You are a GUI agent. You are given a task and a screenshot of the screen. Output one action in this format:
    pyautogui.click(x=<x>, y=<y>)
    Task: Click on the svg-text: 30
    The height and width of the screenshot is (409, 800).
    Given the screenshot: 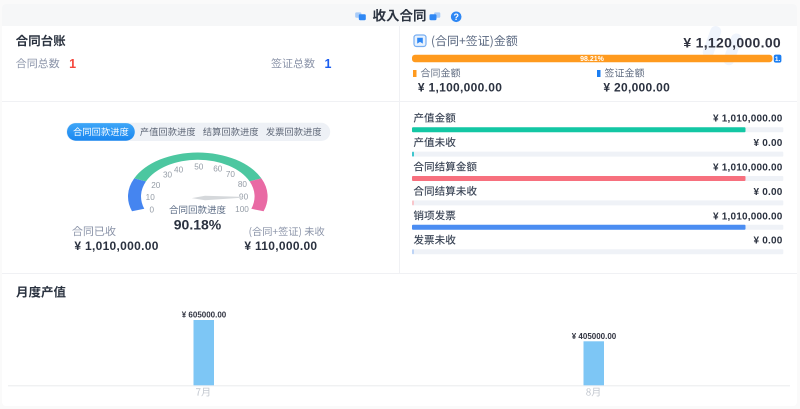 What is the action you would take?
    pyautogui.click(x=168, y=174)
    